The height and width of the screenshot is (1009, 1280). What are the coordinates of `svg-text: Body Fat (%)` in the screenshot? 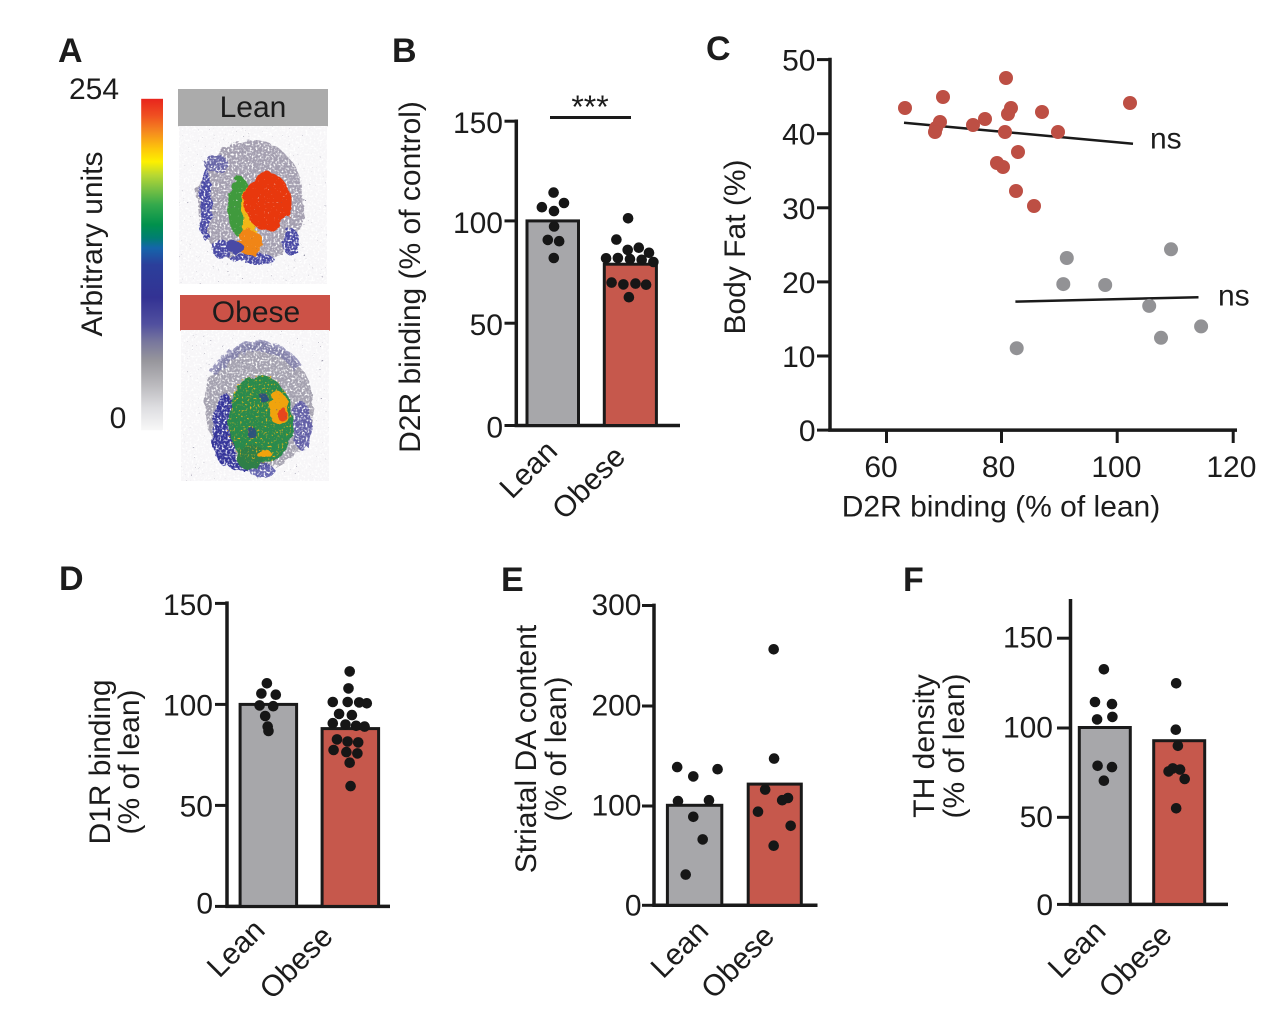 It's located at (735, 246).